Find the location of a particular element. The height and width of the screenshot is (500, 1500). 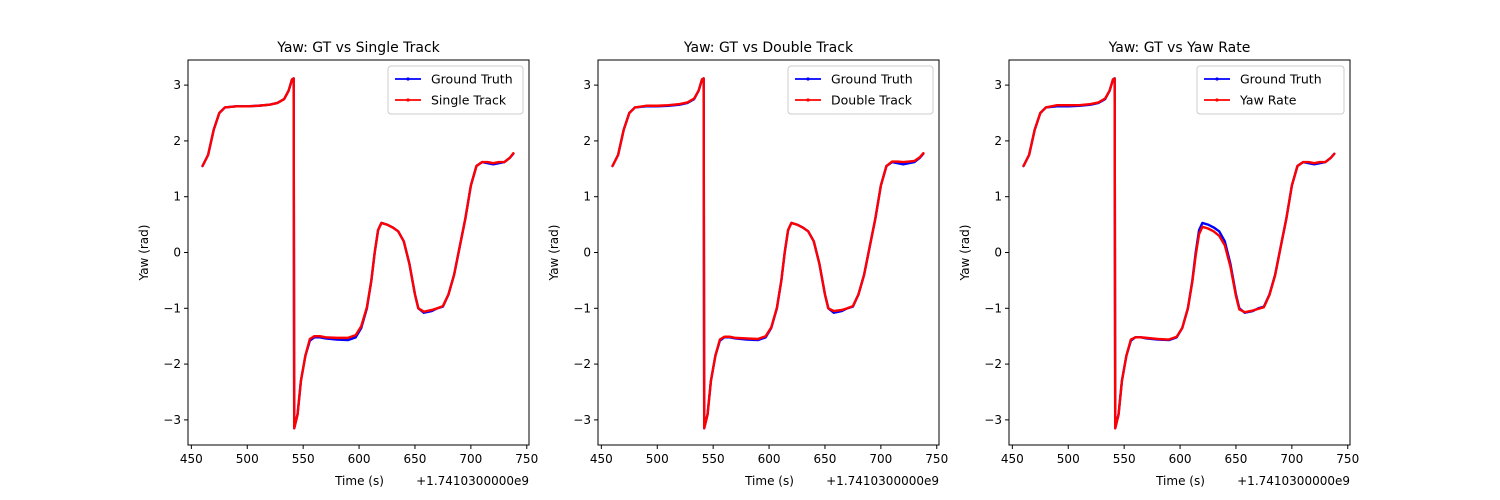

legend-entry-double-track: Double Track is located at coordinates (872, 100).